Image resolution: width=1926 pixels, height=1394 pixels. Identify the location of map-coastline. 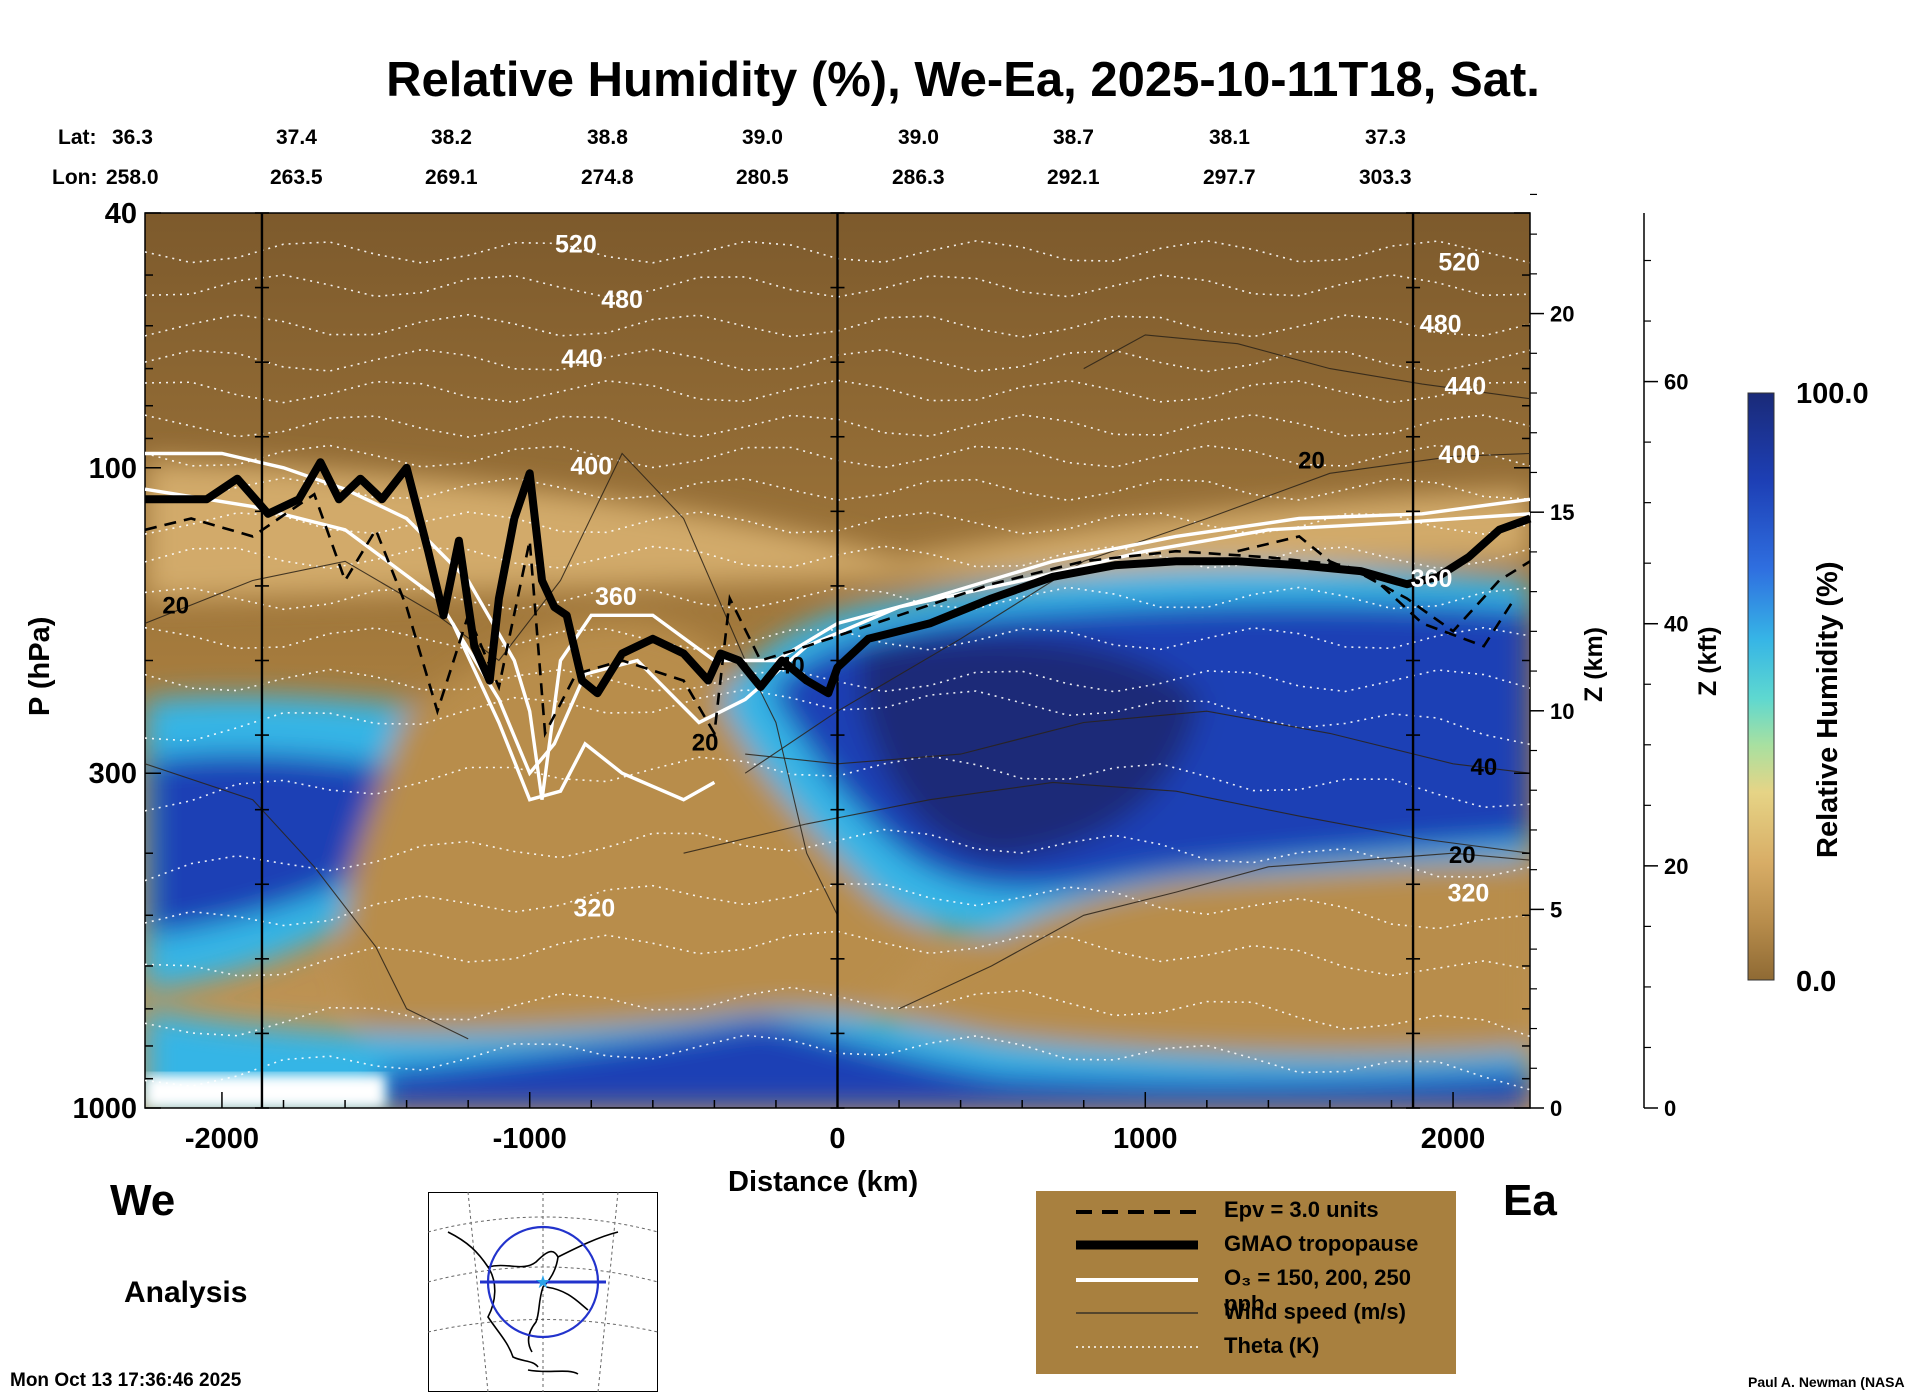
(533, 1303).